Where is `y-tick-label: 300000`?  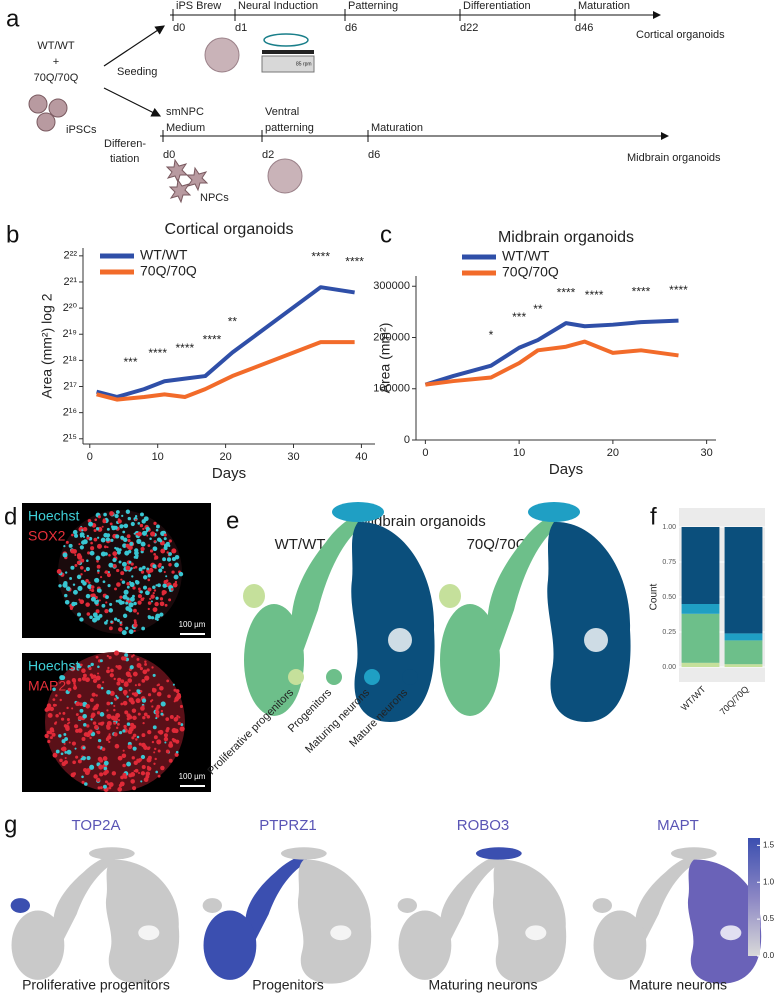
y-tick-label: 300000 is located at coordinates (391, 286).